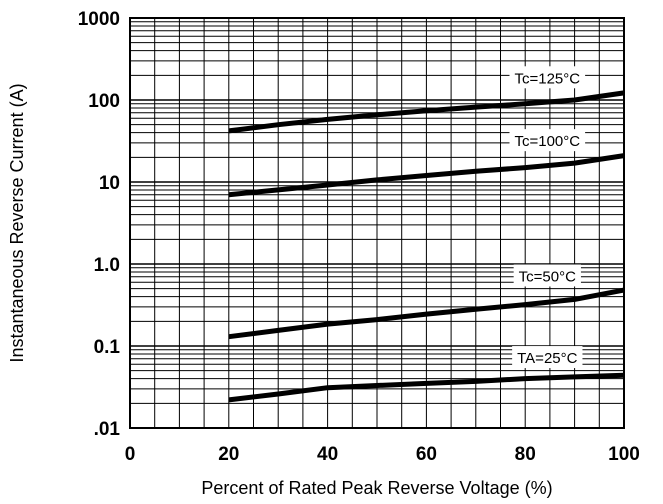 This screenshot has width=663, height=504. Describe the element at coordinates (130, 454) in the screenshot. I see `x-tick-label: 0` at that location.